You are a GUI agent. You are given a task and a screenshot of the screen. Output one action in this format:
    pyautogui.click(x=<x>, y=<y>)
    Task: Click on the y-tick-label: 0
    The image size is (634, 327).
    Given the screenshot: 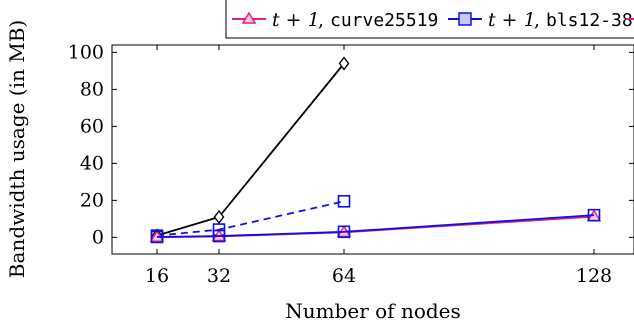 What is the action you would take?
    pyautogui.click(x=98, y=237)
    